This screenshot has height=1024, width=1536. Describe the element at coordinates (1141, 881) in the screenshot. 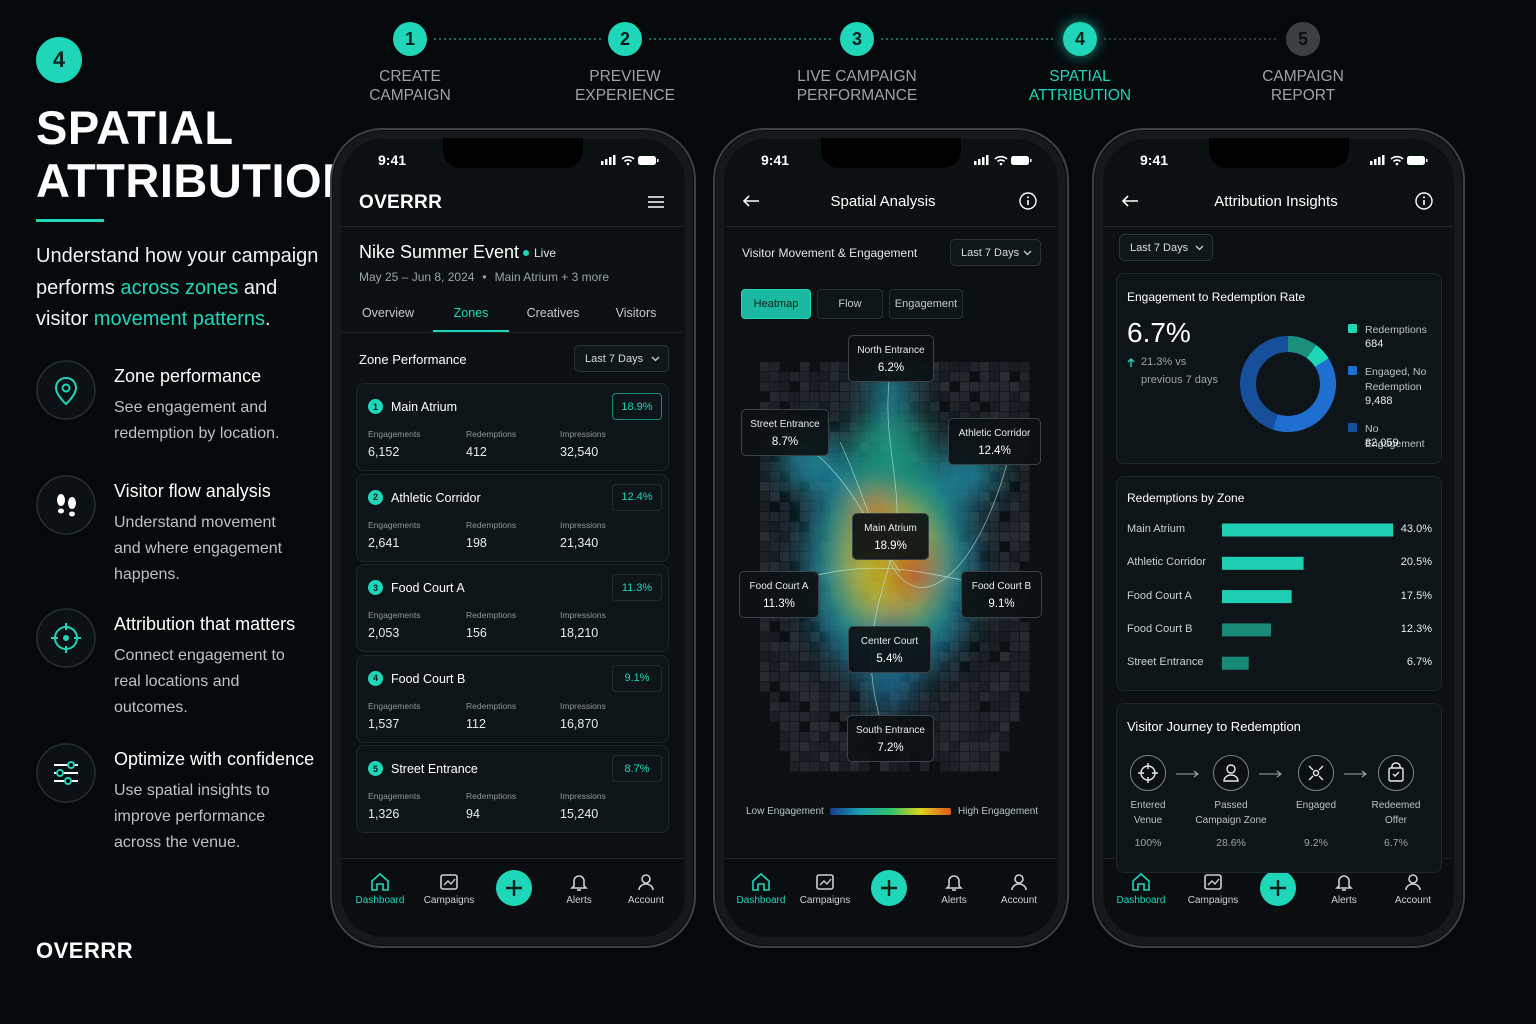

I see `nav-icon` at that location.